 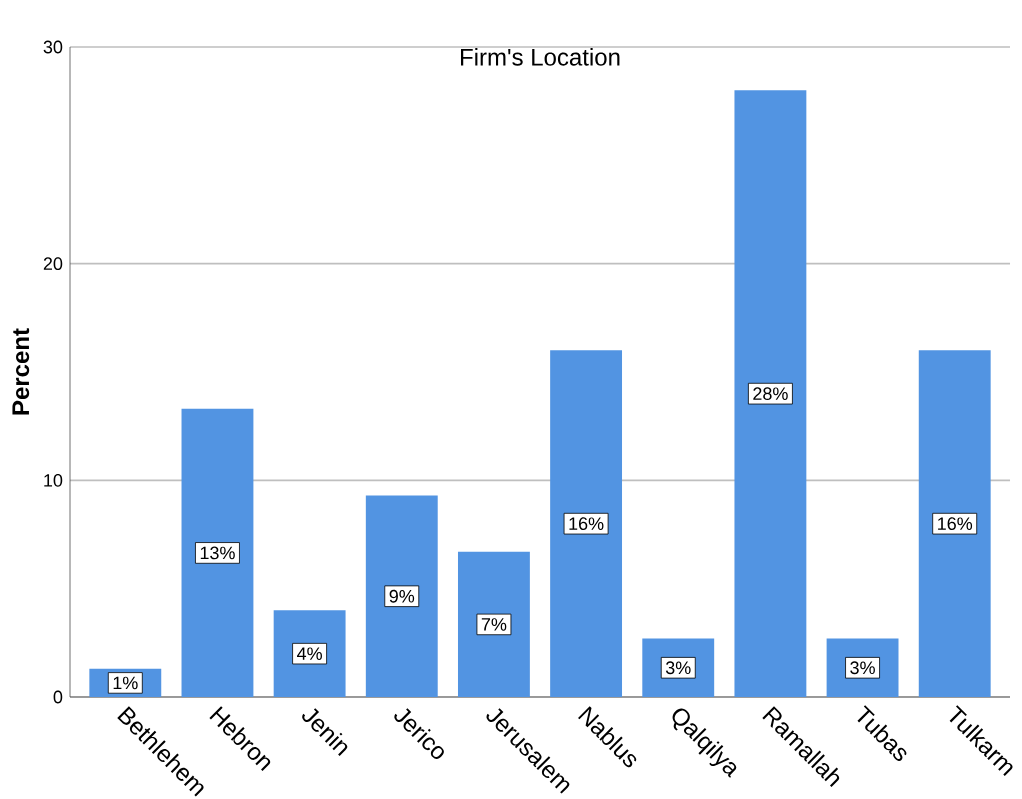 What do you see at coordinates (21, 371) in the screenshot?
I see `y-axis-title: Percent` at bounding box center [21, 371].